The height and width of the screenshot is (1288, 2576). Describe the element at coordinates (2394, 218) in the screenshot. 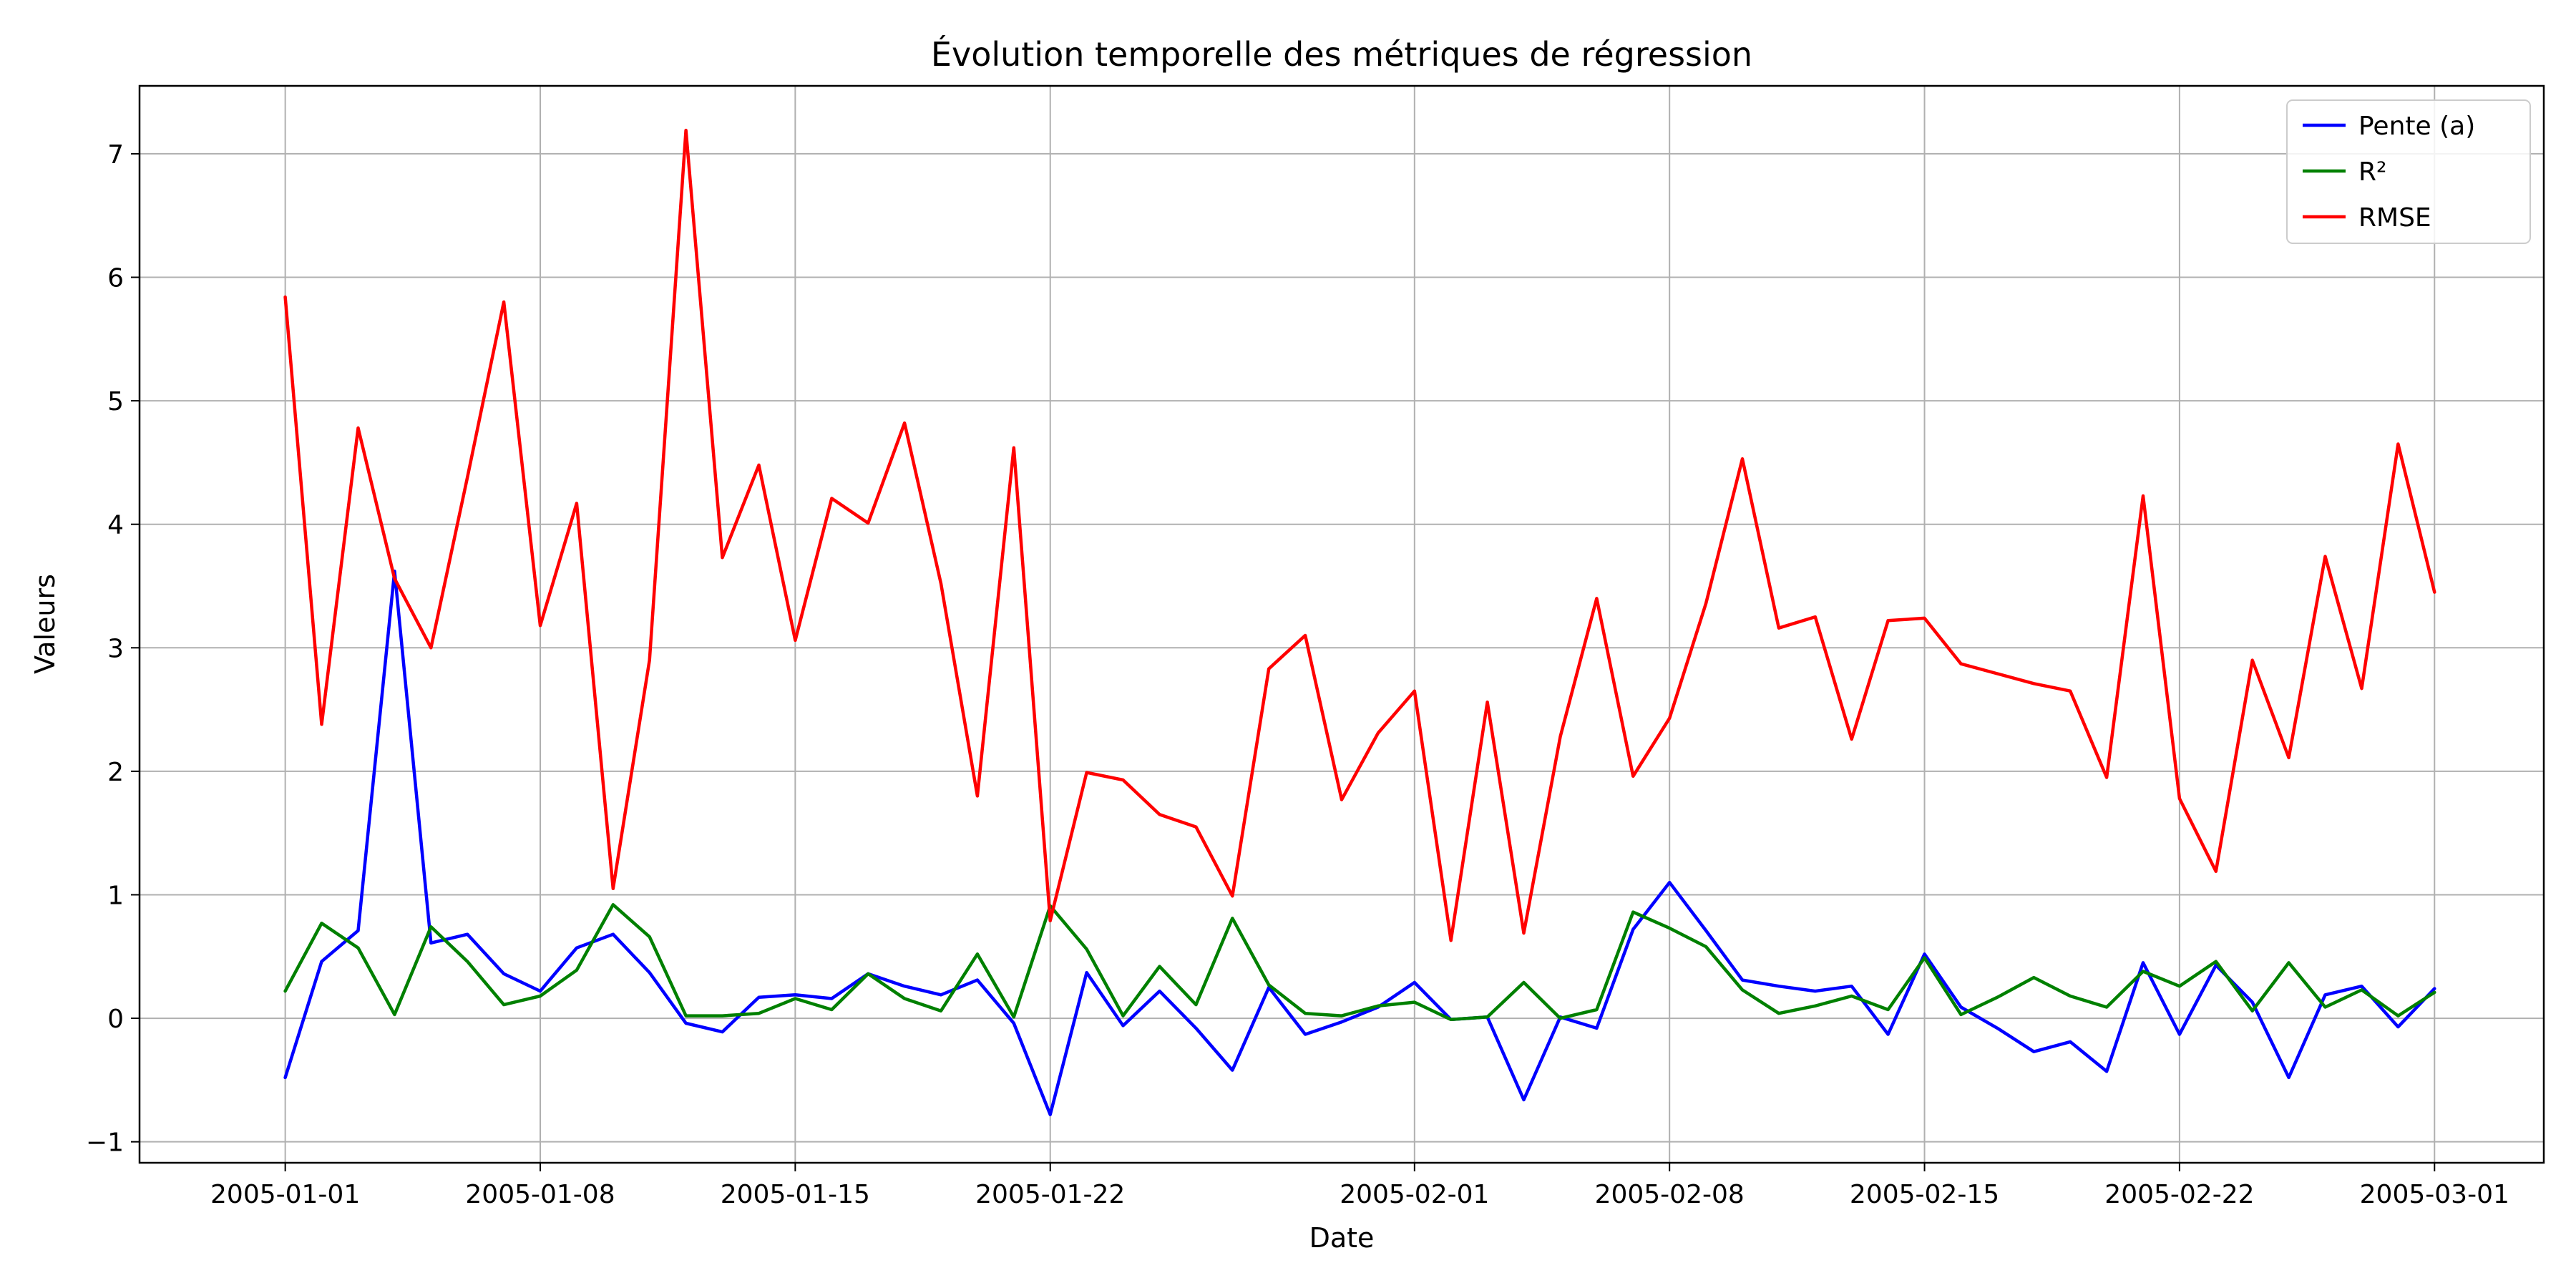

I see `legend-entry-label: RMSE` at that location.